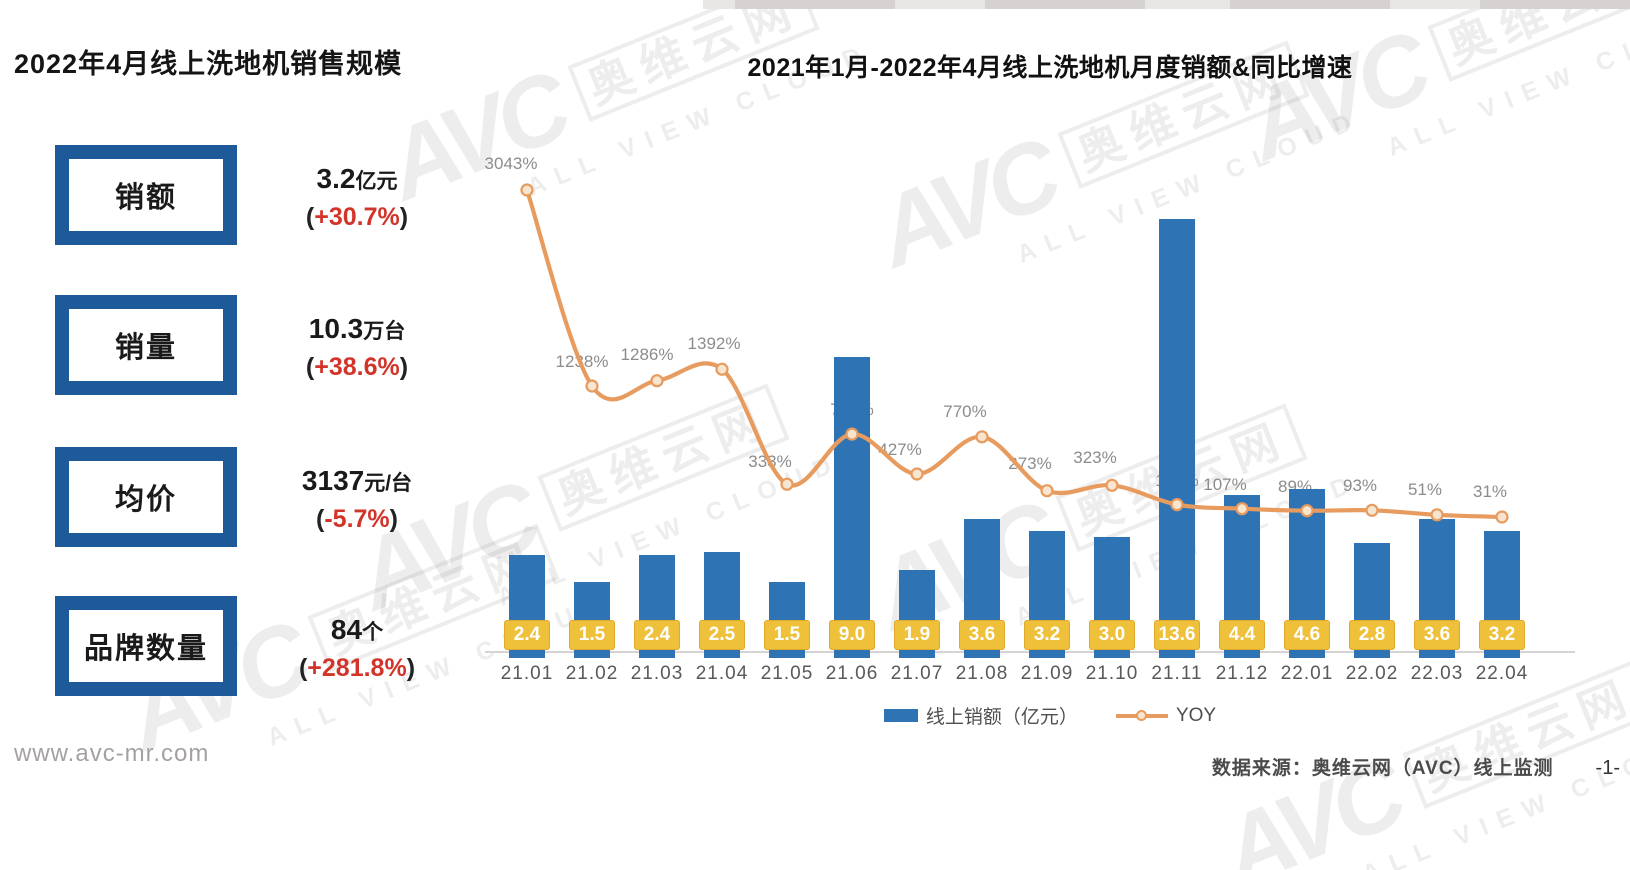 The width and height of the screenshot is (1630, 870). Describe the element at coordinates (917, 635) in the screenshot. I see `bar-value-chip: 1.9` at that location.